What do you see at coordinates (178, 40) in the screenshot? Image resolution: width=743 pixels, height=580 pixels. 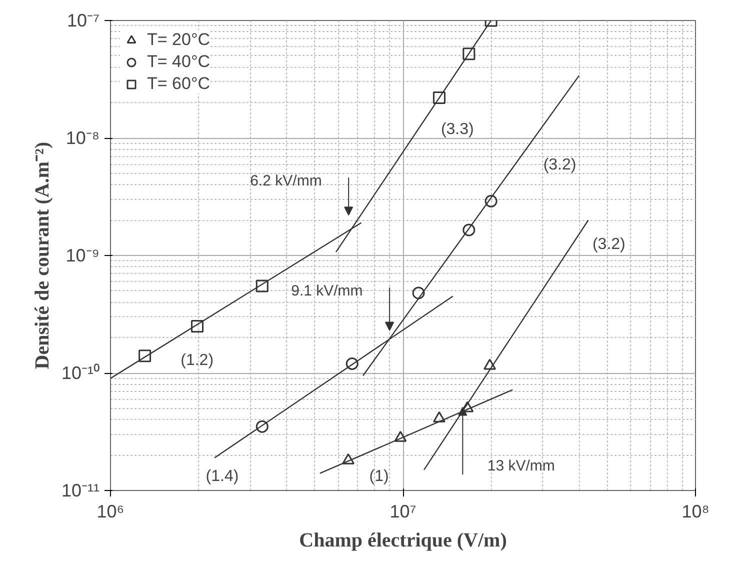 I see `legend-label: T= 20°C` at bounding box center [178, 40].